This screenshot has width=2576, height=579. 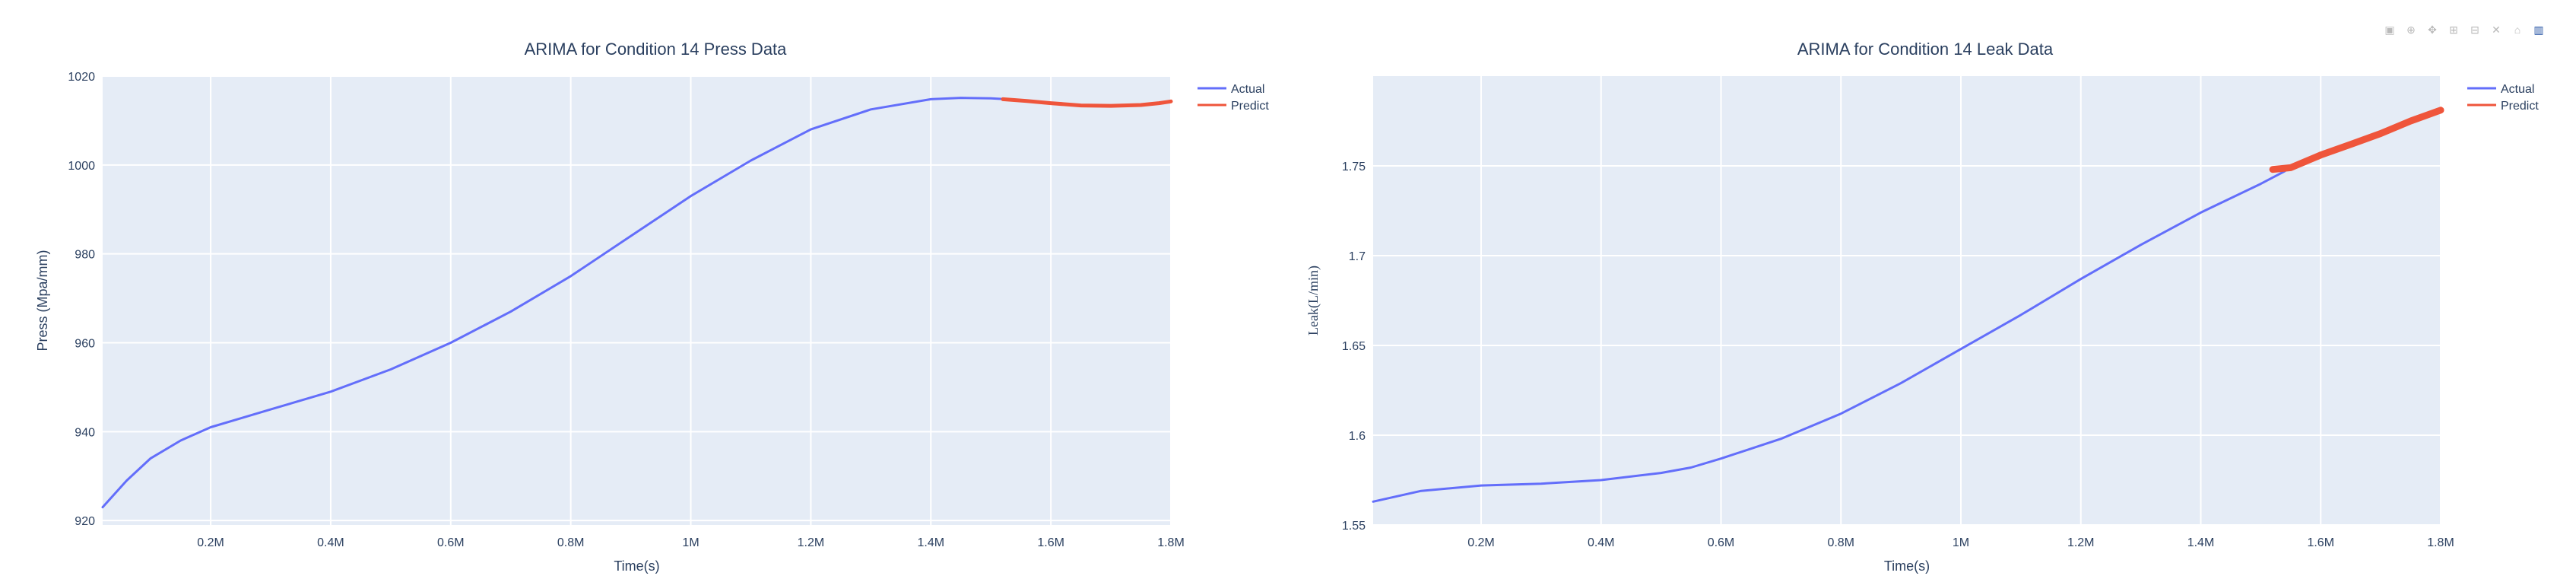 I want to click on plotly-logo-icon: ▥, so click(x=2538, y=29).